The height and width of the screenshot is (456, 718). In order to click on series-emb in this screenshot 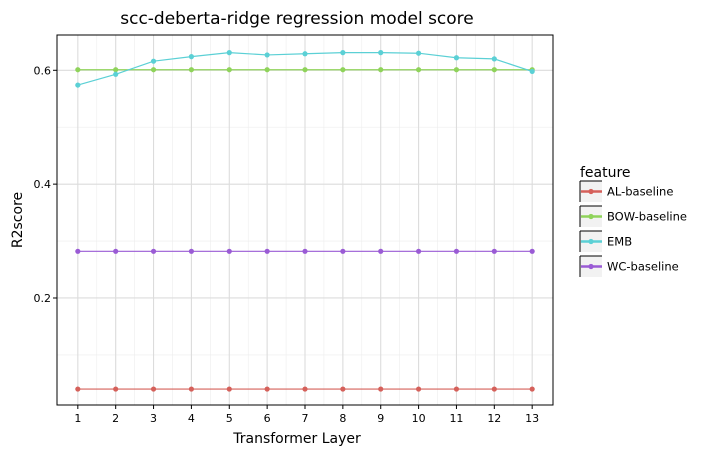, I will do `click(305, 69)`.